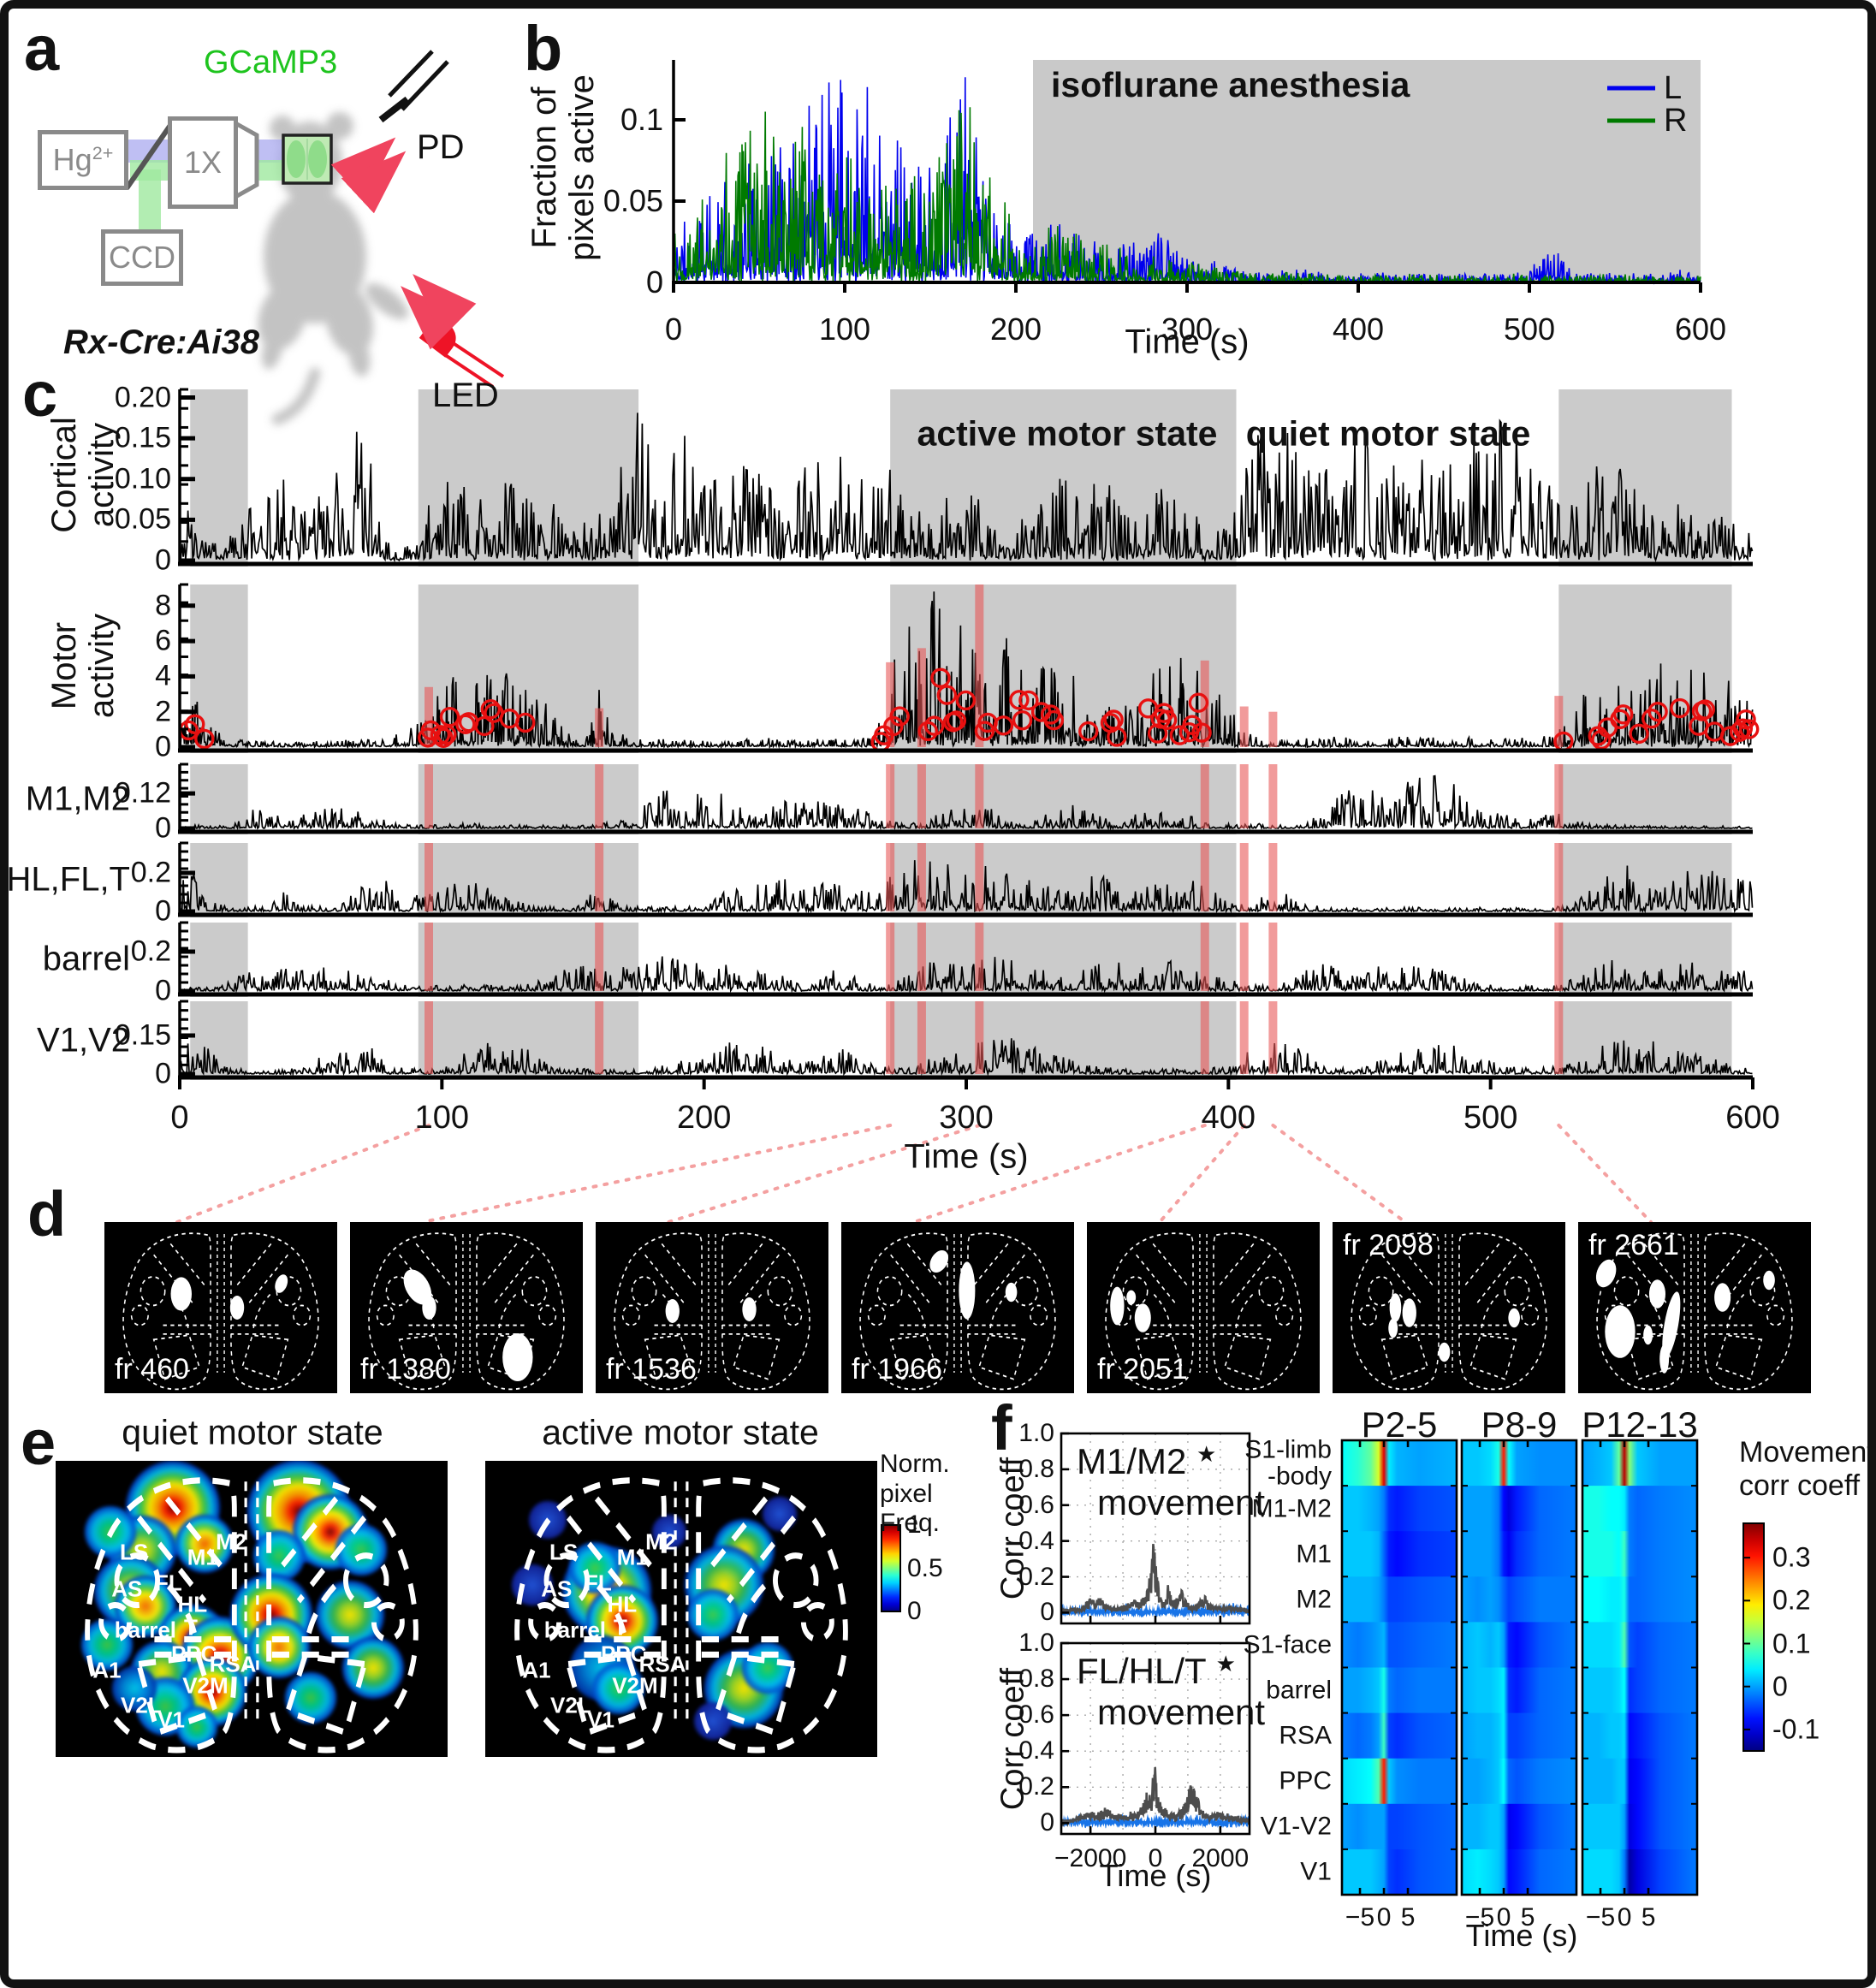  Describe the element at coordinates (1230, 85) in the screenshot. I see `anesthesia-annotation: isoflurane anesthesia` at that location.